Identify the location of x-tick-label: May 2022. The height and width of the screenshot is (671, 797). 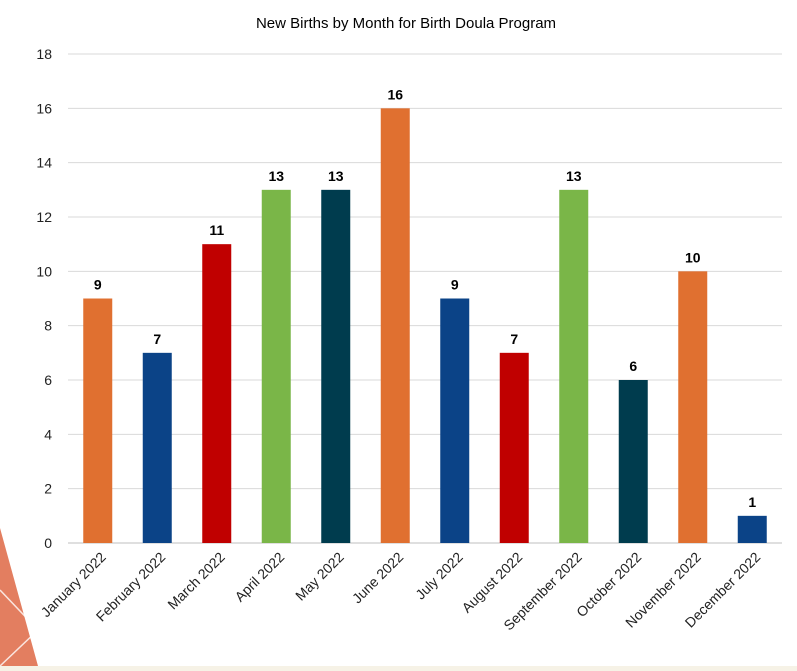
(319, 576).